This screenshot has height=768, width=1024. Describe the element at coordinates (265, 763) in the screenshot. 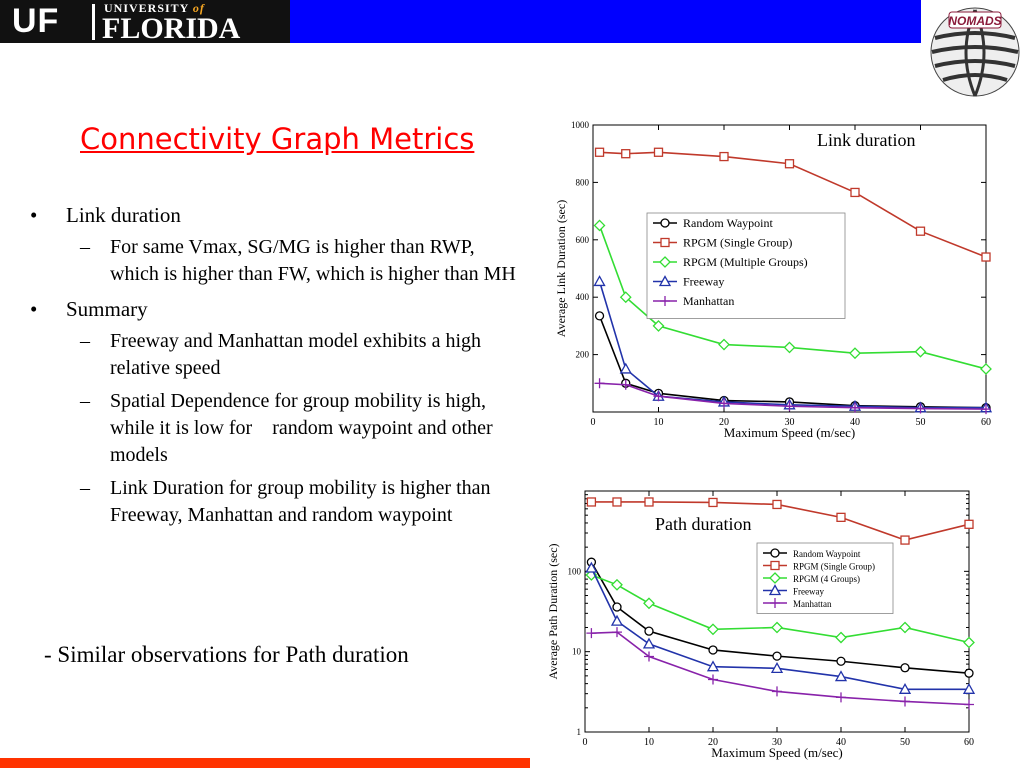

I see `footer-bar` at that location.